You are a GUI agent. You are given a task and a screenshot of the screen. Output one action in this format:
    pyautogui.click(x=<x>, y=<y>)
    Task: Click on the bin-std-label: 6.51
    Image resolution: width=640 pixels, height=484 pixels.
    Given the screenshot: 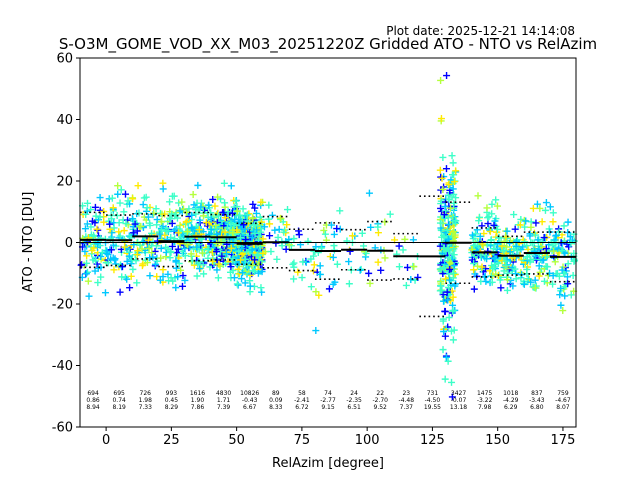 What is the action you would take?
    pyautogui.click(x=354, y=407)
    